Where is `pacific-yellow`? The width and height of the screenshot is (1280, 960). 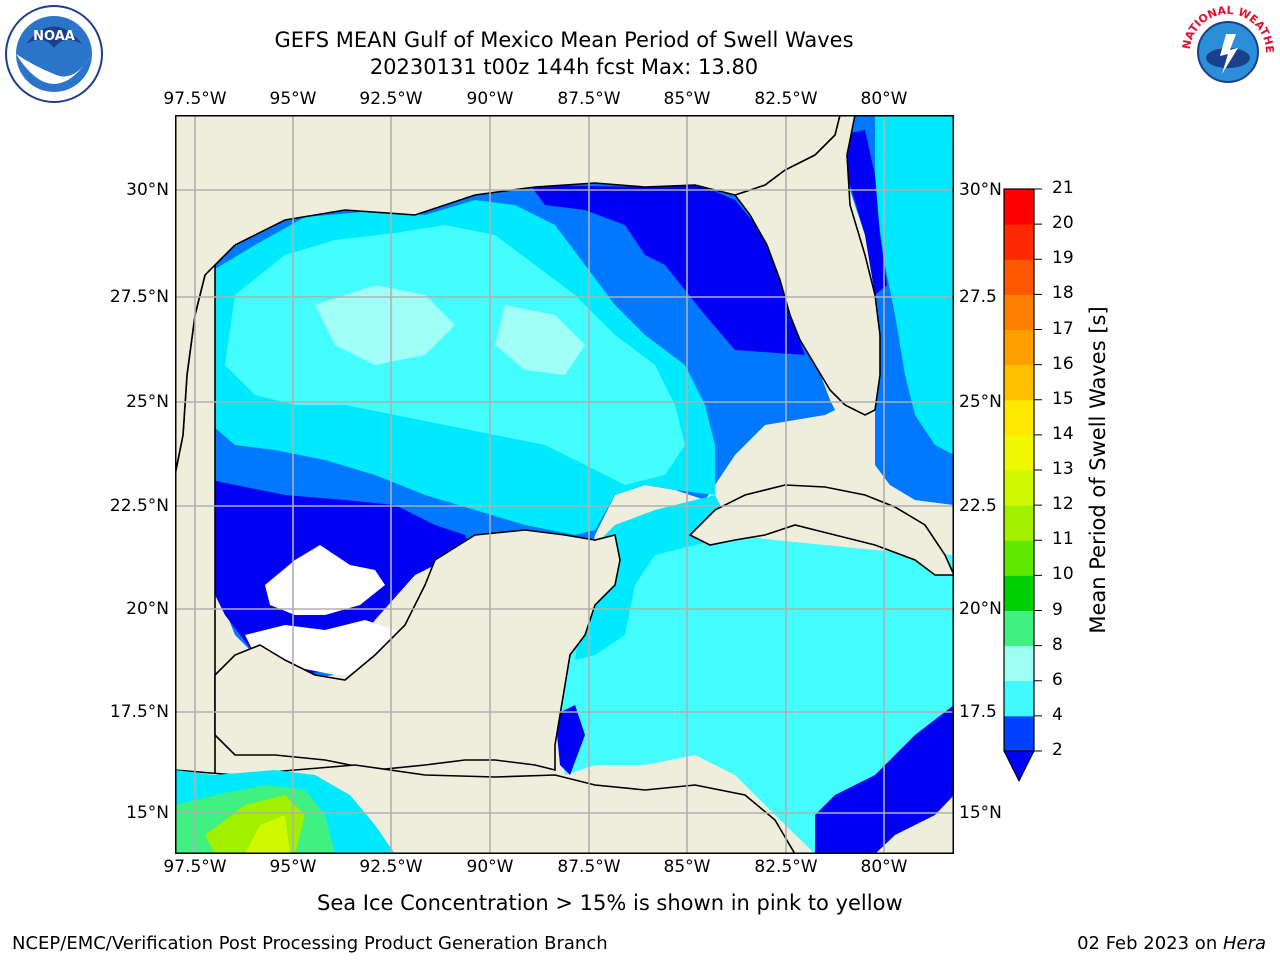
pacific-yellow is located at coordinates (267, 834).